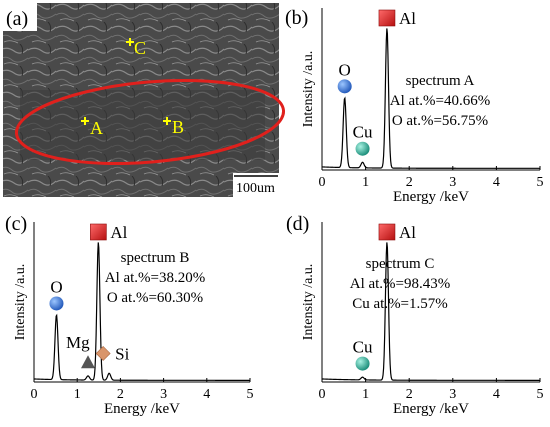 The width and height of the screenshot is (550, 427). I want to click on chart-c-peak-marker-si, so click(103, 353).